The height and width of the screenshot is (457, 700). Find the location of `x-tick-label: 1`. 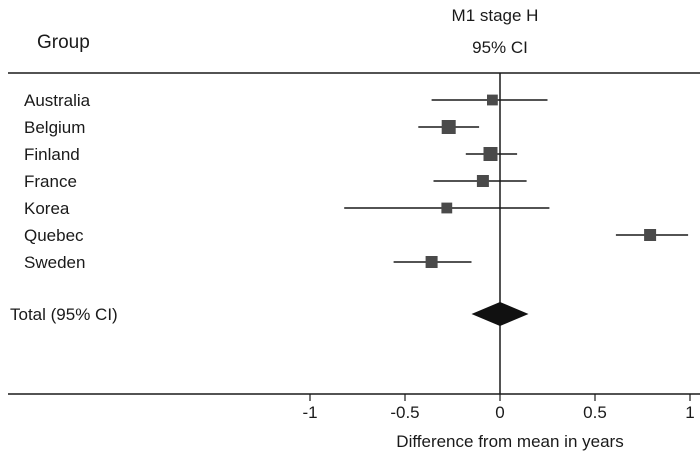

x-tick-label: 1 is located at coordinates (689, 412).